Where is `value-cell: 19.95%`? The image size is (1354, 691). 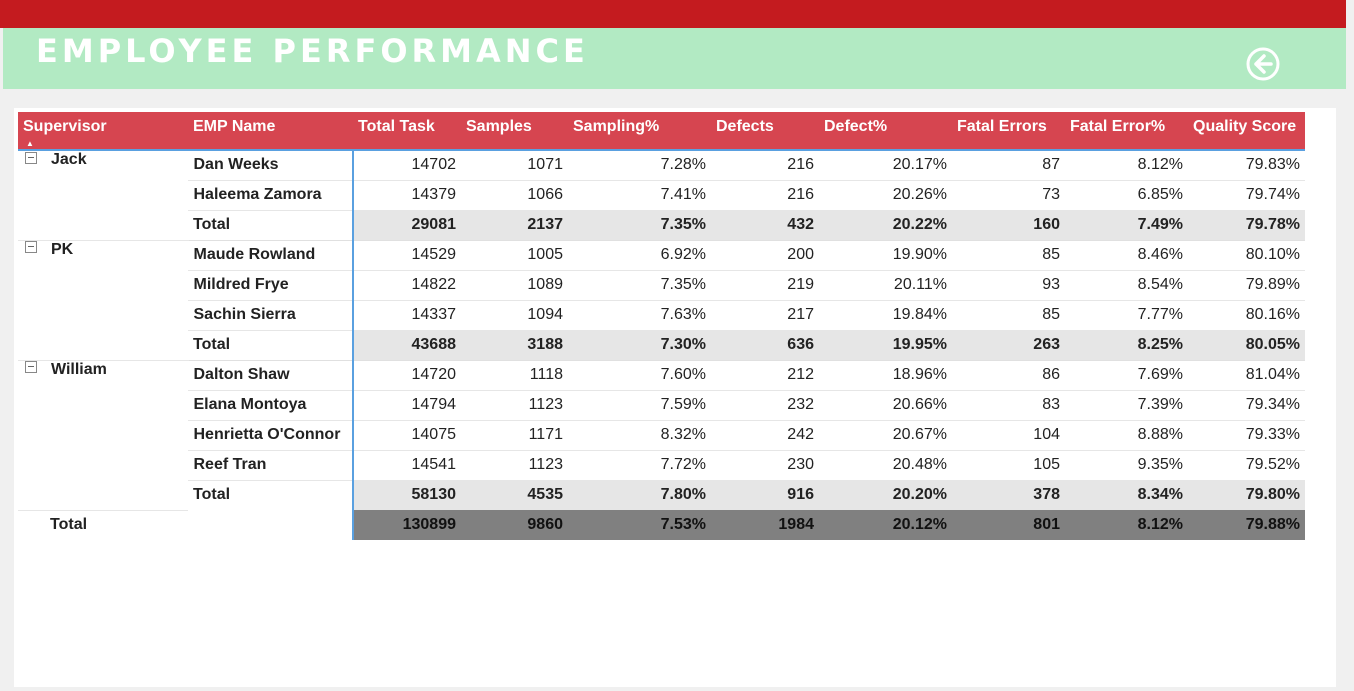 value-cell: 19.95% is located at coordinates (885, 345).